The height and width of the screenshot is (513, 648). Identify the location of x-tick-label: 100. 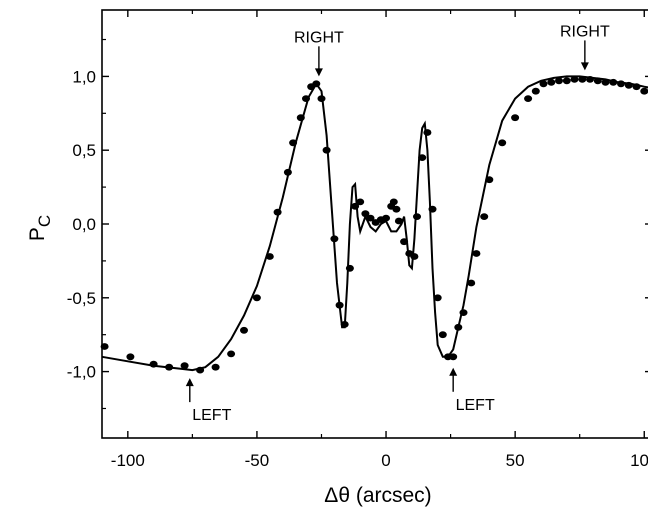
(639, 460).